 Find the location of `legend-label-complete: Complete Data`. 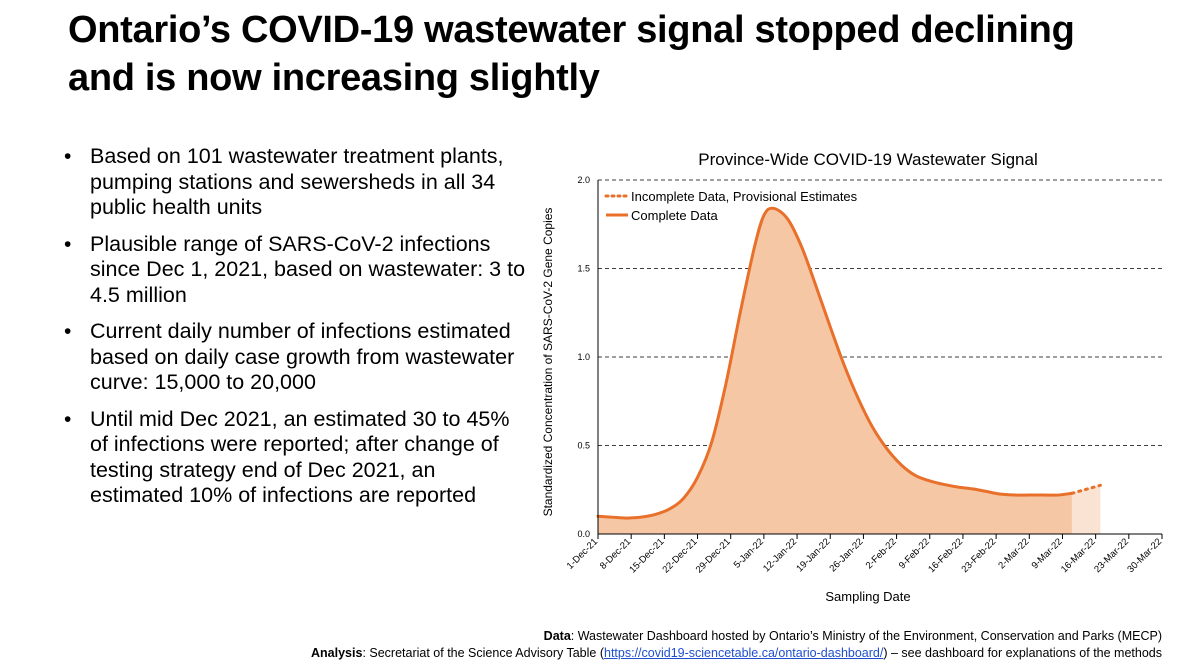

legend-label-complete: Complete Data is located at coordinates (674, 215).